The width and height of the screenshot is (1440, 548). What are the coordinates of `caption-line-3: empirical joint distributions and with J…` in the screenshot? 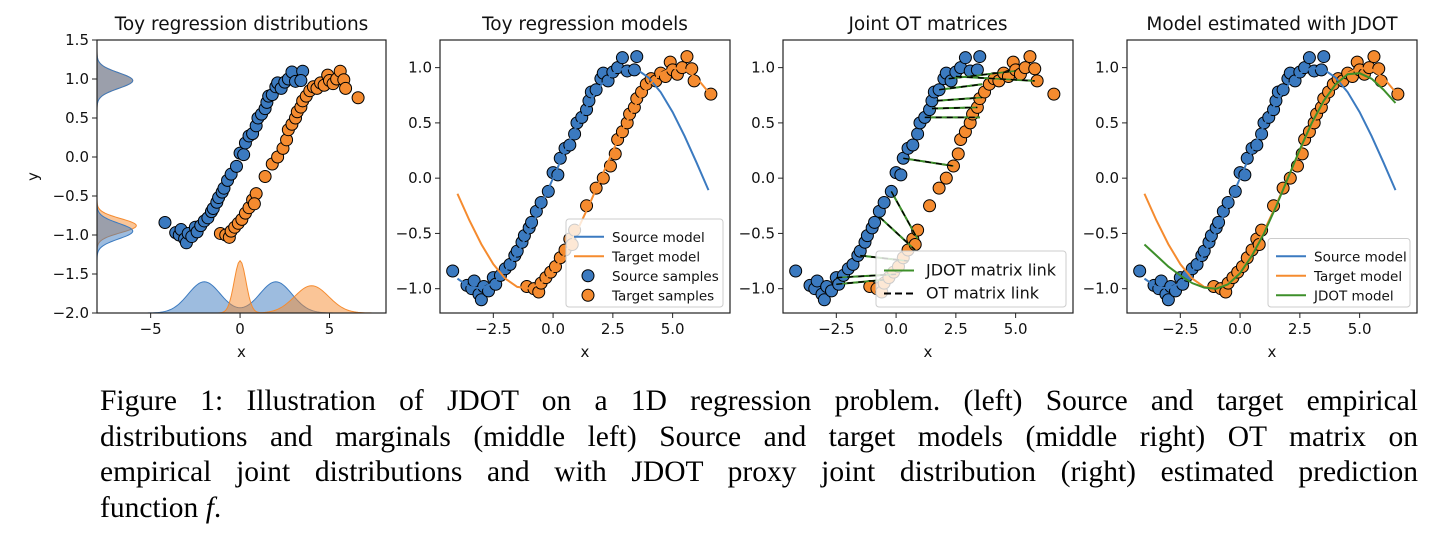 It's located at (759, 472).